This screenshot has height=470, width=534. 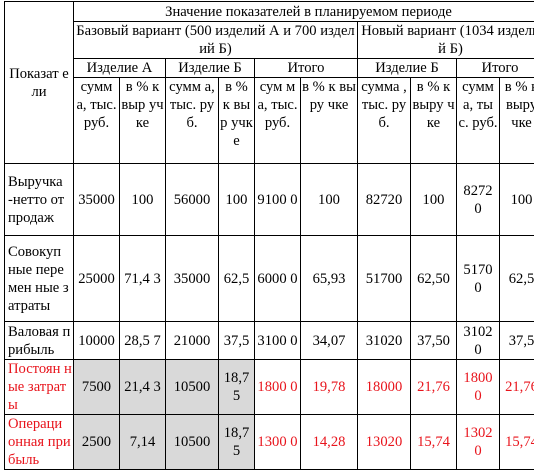 What do you see at coordinates (384, 121) in the screenshot?
I see `subheader-amount: сумма , тыс. руб.` at bounding box center [384, 121].